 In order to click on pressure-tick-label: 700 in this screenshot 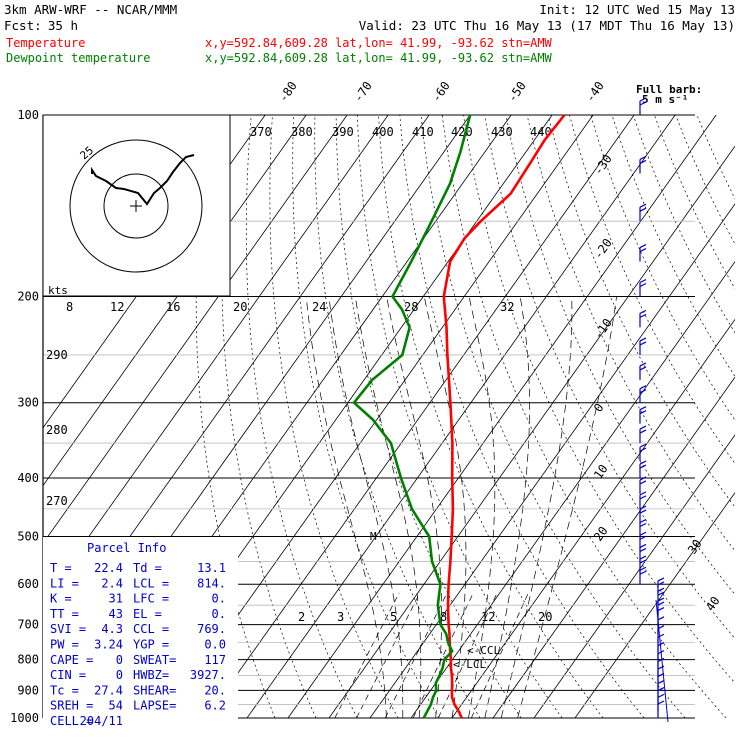, I will do `click(28, 625)`.